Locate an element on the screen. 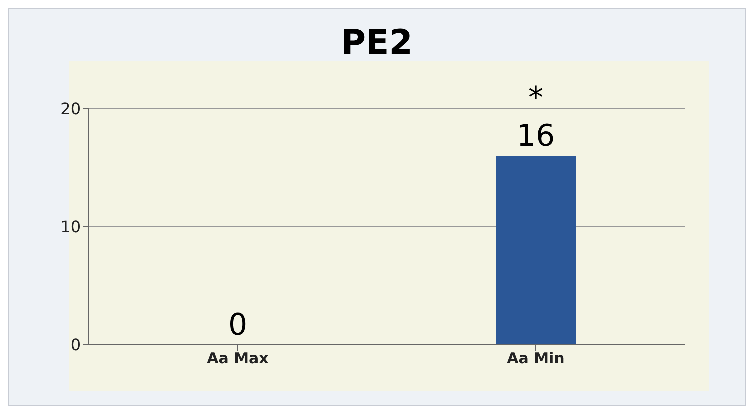  annotation: * is located at coordinates (536, 98).